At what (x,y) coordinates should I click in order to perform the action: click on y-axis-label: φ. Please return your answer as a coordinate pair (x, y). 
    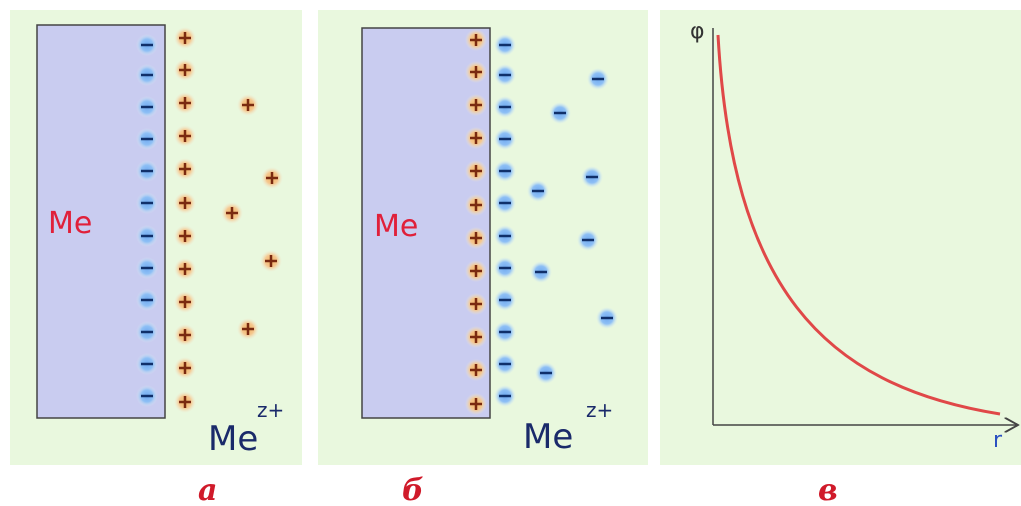
    Looking at the image, I should click on (697, 31).